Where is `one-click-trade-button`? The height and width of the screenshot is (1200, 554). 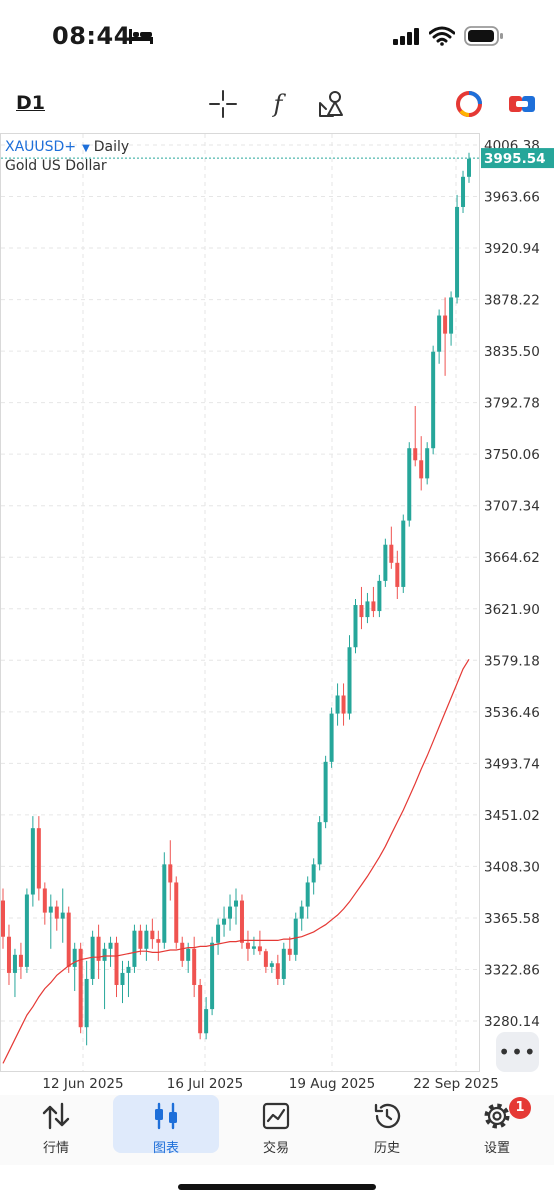 one-click-trade-button is located at coordinates (522, 104).